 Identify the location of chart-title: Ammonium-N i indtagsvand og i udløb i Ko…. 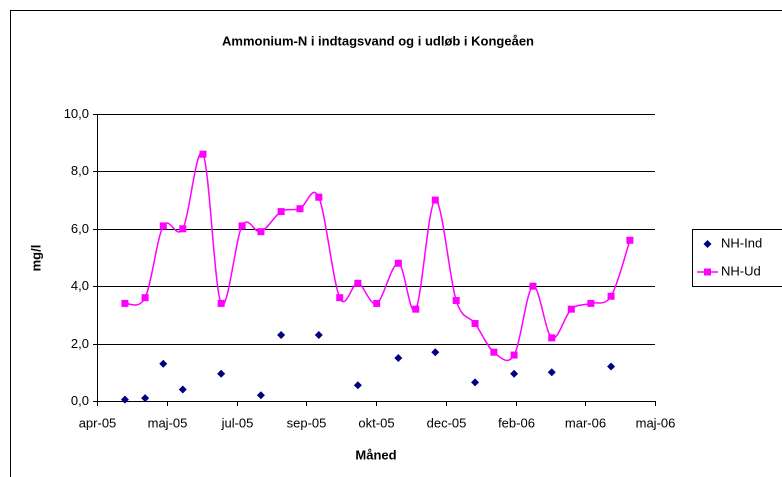
(378, 40).